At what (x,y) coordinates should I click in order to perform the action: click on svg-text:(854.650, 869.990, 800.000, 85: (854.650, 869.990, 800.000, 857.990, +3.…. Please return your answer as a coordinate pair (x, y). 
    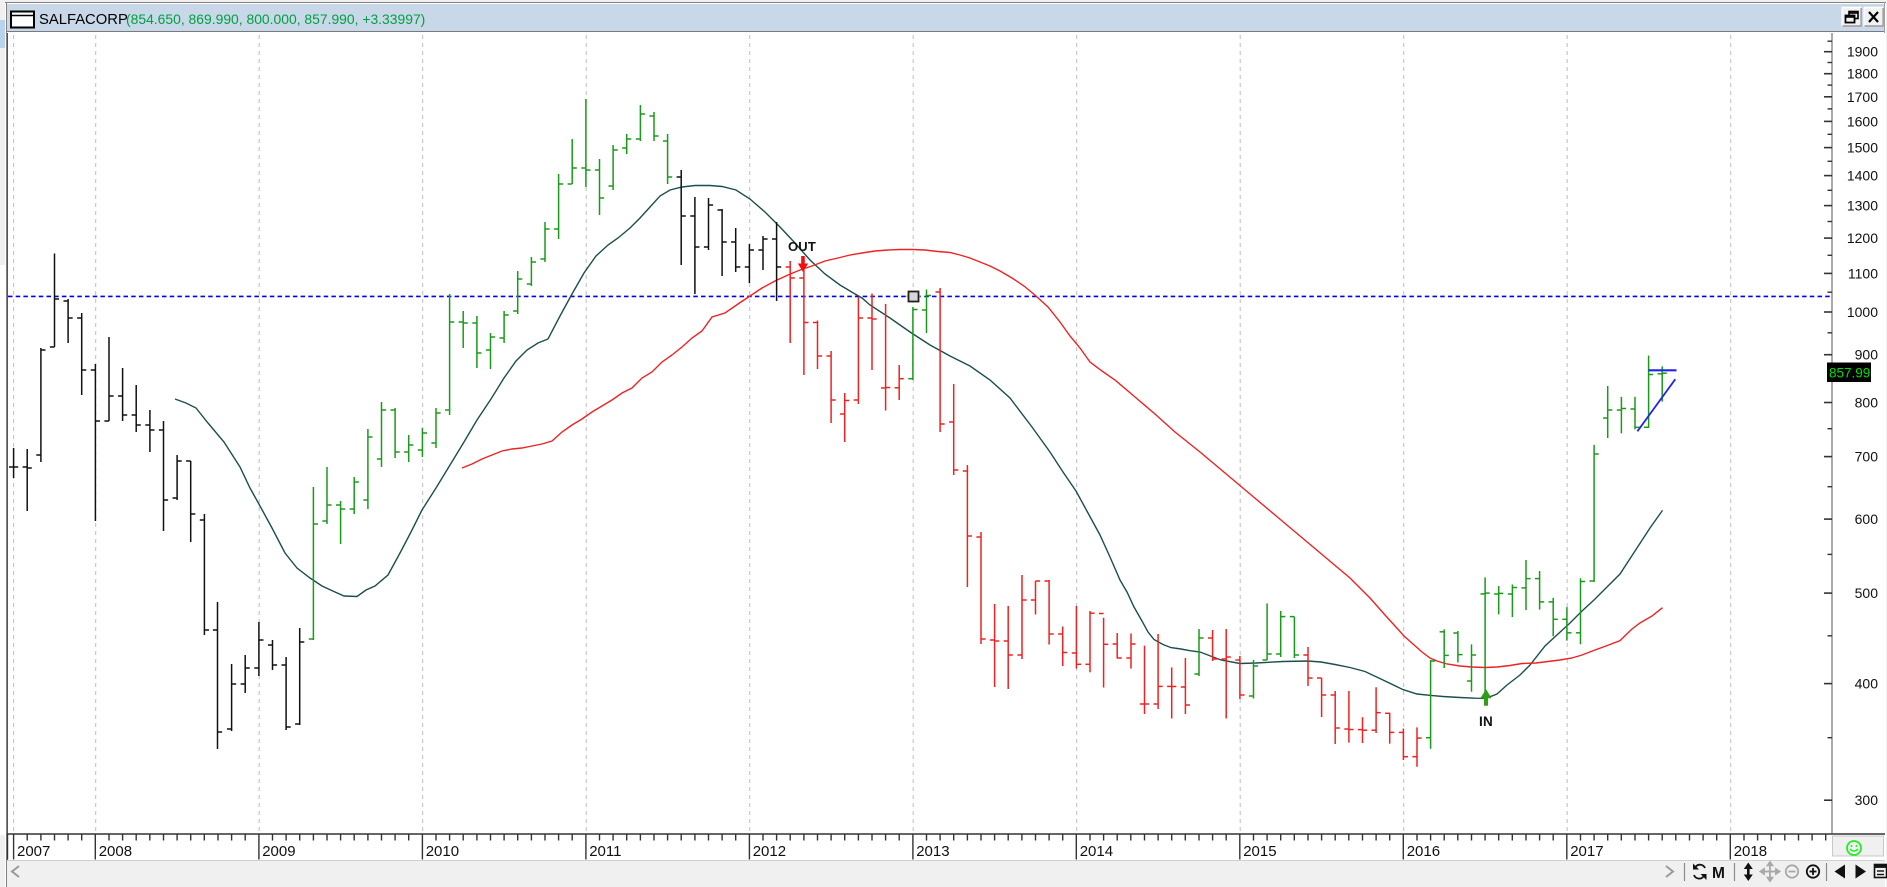
    Looking at the image, I should click on (275, 19).